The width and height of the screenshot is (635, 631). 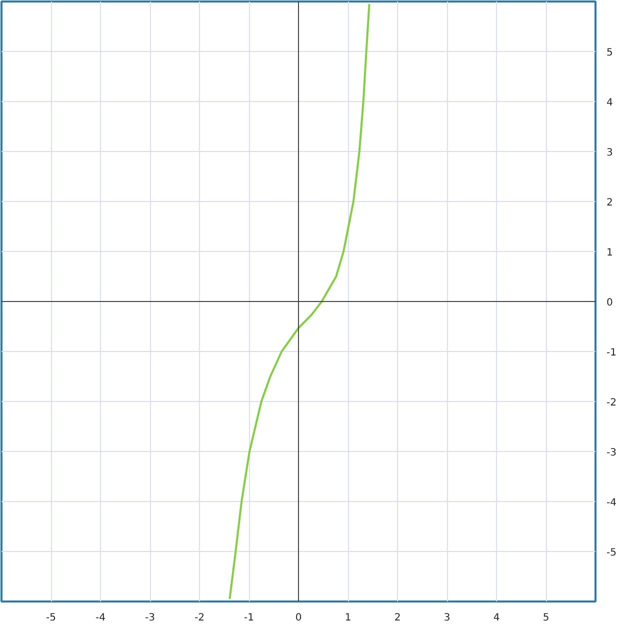 What do you see at coordinates (609, 253) in the screenshot?
I see `y-tick-label: 1` at bounding box center [609, 253].